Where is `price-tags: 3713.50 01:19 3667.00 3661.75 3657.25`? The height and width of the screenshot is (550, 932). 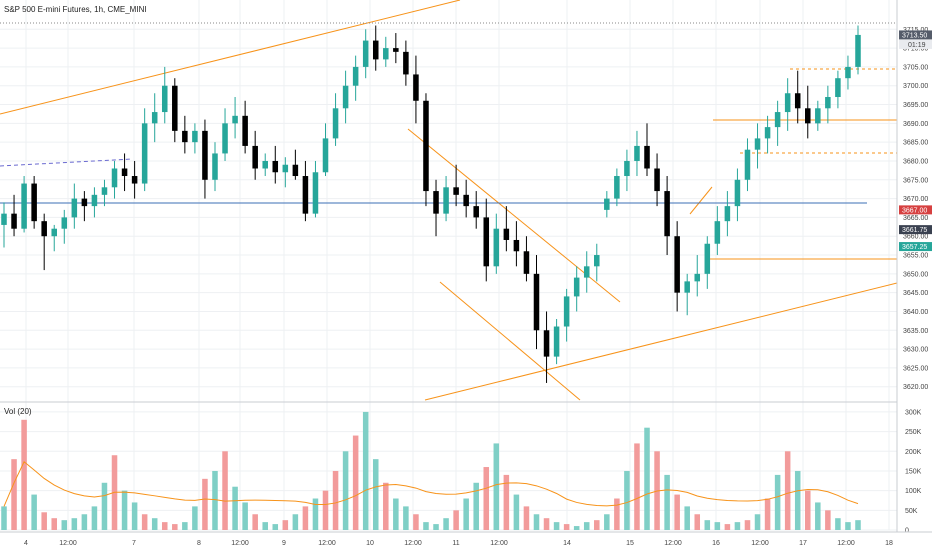 price-tags: 3713.50 01:19 3667.00 3661.75 3657.25 is located at coordinates (915, 141).